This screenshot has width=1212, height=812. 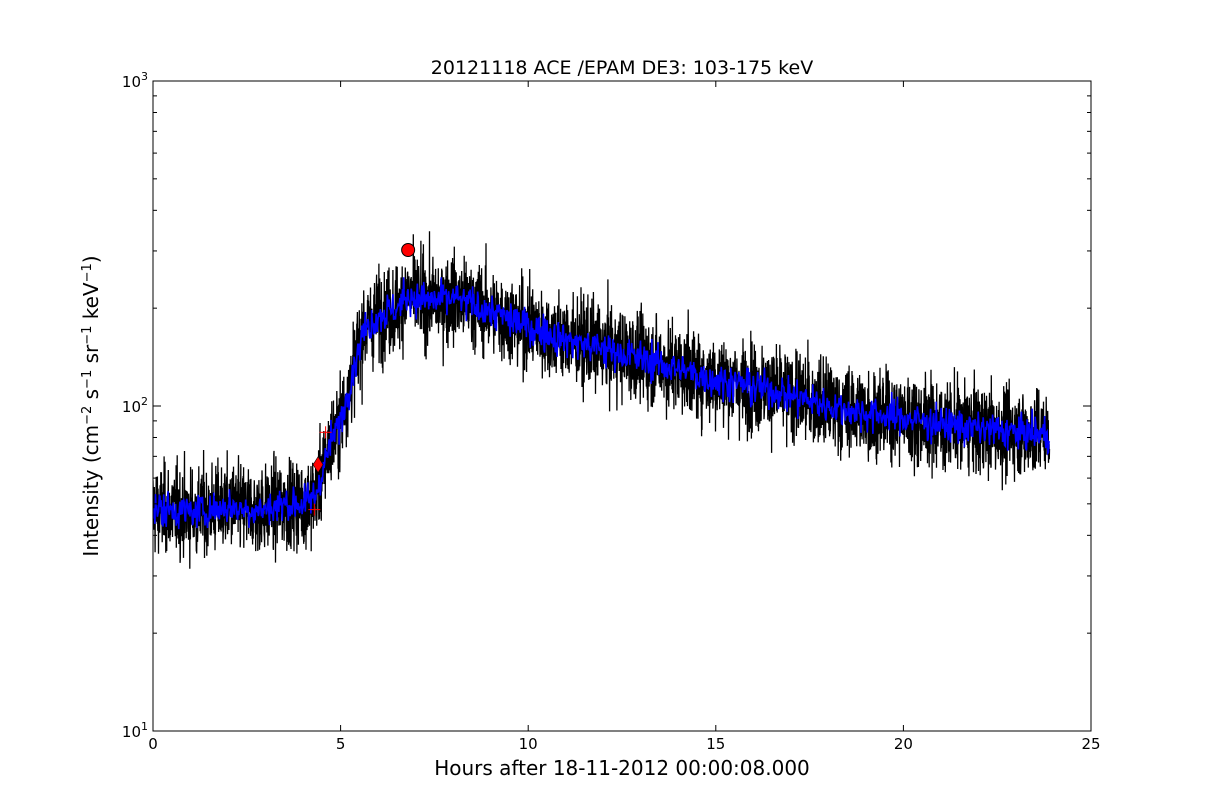 I want to click on y-tick-label: 10¹, so click(x=135, y=730).